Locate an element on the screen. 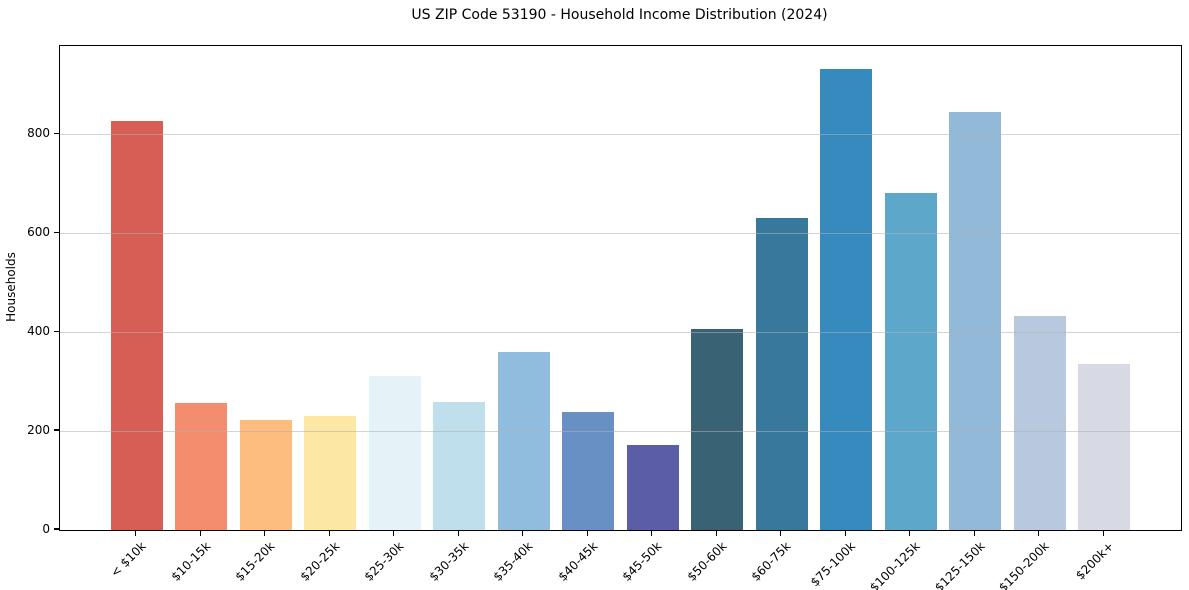  x-tick-label: $150-200k is located at coordinates (1023, 564).